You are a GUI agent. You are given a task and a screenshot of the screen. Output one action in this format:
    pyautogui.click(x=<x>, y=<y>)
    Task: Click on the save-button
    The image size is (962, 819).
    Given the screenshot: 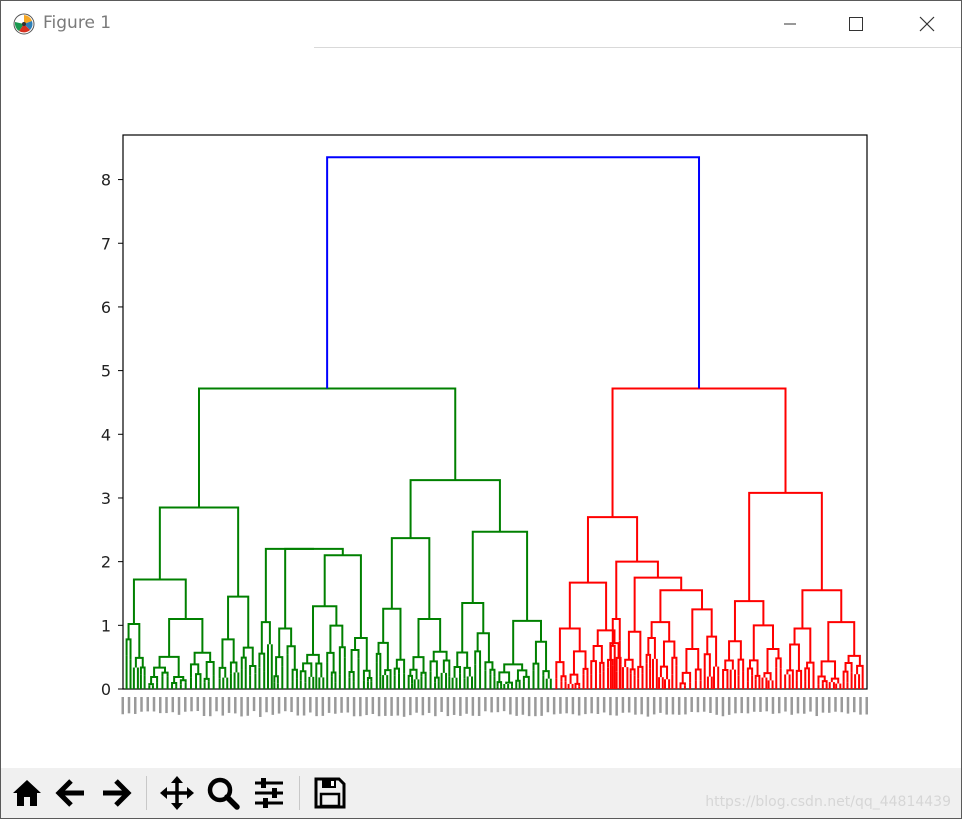 What is the action you would take?
    pyautogui.click(x=330, y=793)
    